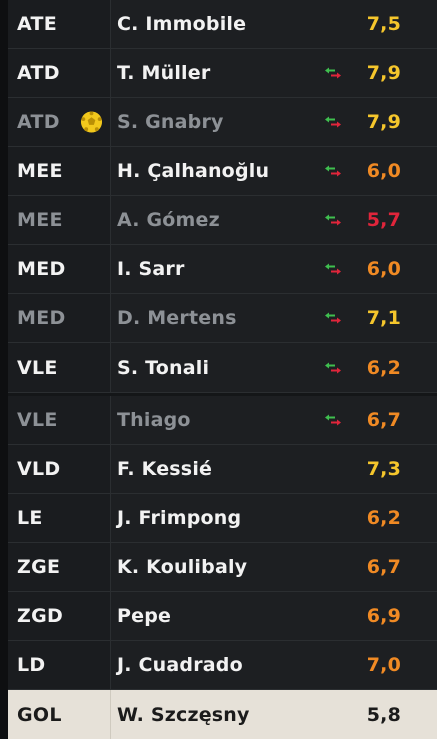 The width and height of the screenshot is (437, 739). I want to click on player-row: VLE S. Tonali 6,2, so click(222, 368).